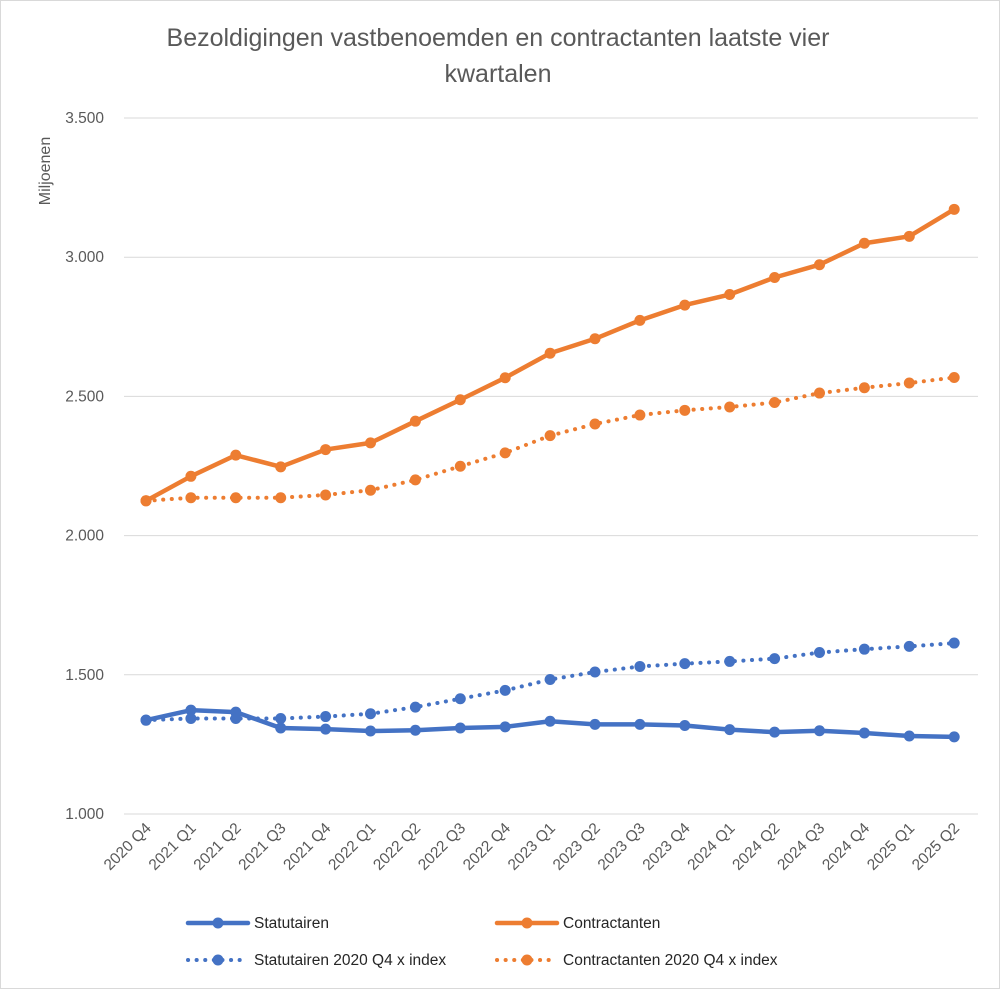 This screenshot has width=1000, height=989. I want to click on y-tick-label: 3.500, so click(84, 118).